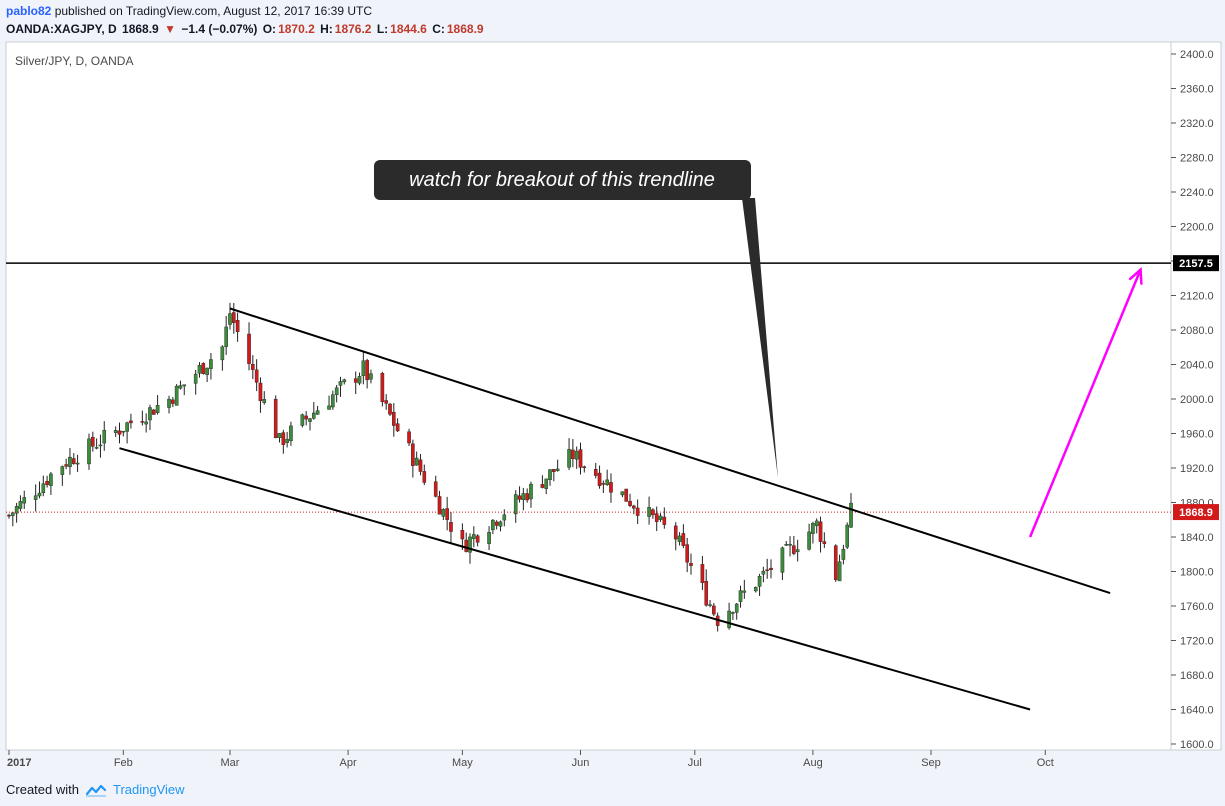  Describe the element at coordinates (1197, 228) in the screenshot. I see `y-tick-label: 2200.0` at that location.